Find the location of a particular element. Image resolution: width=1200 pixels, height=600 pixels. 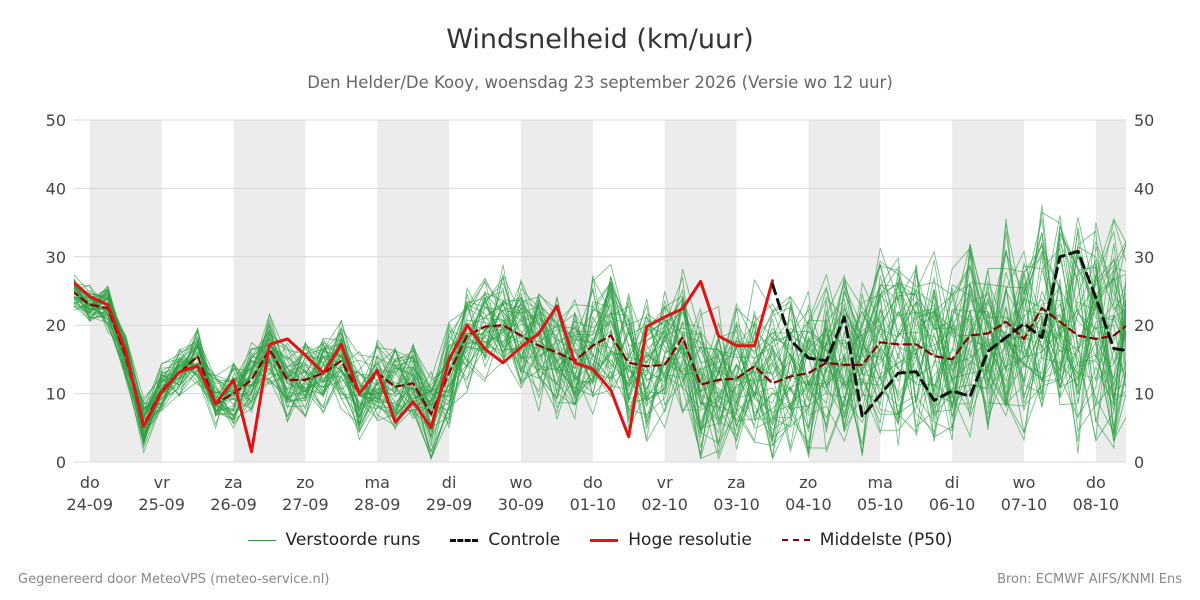

y-tick-label-right: 40 is located at coordinates (1144, 188).